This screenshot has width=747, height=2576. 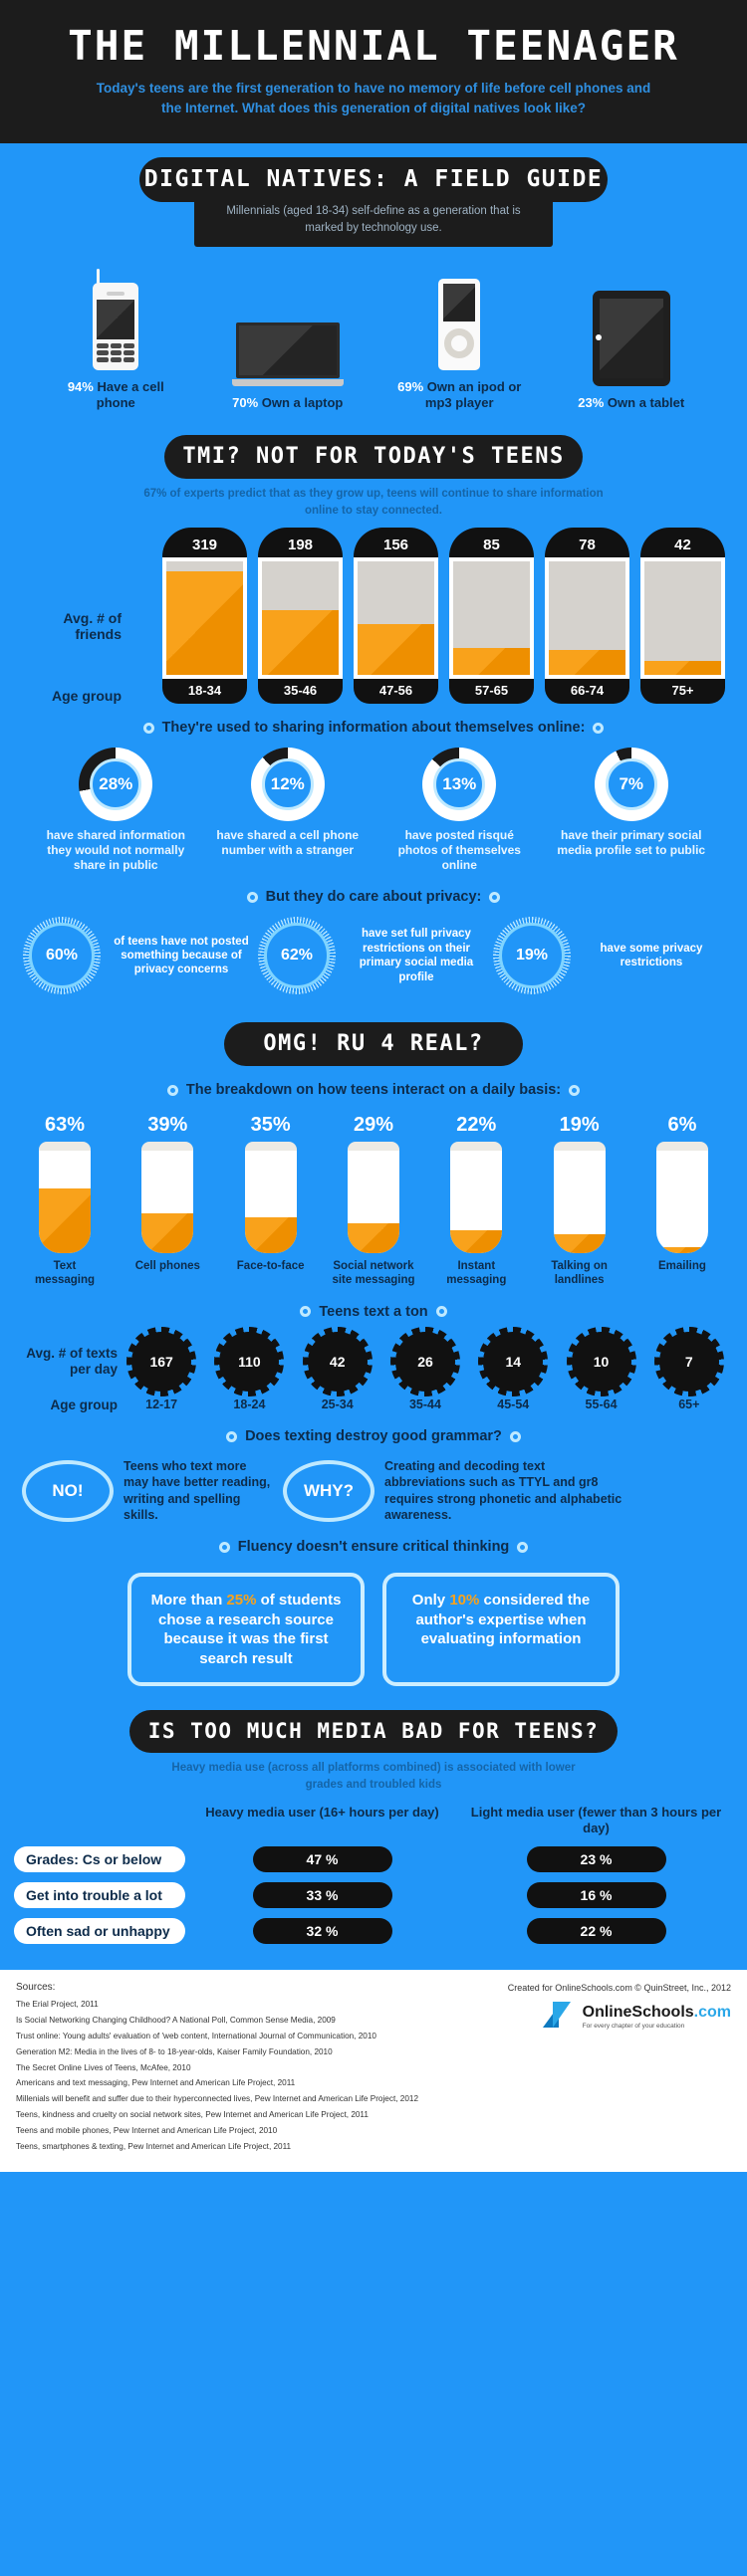 I want to click on cell-light: 16 %, so click(x=596, y=1895).